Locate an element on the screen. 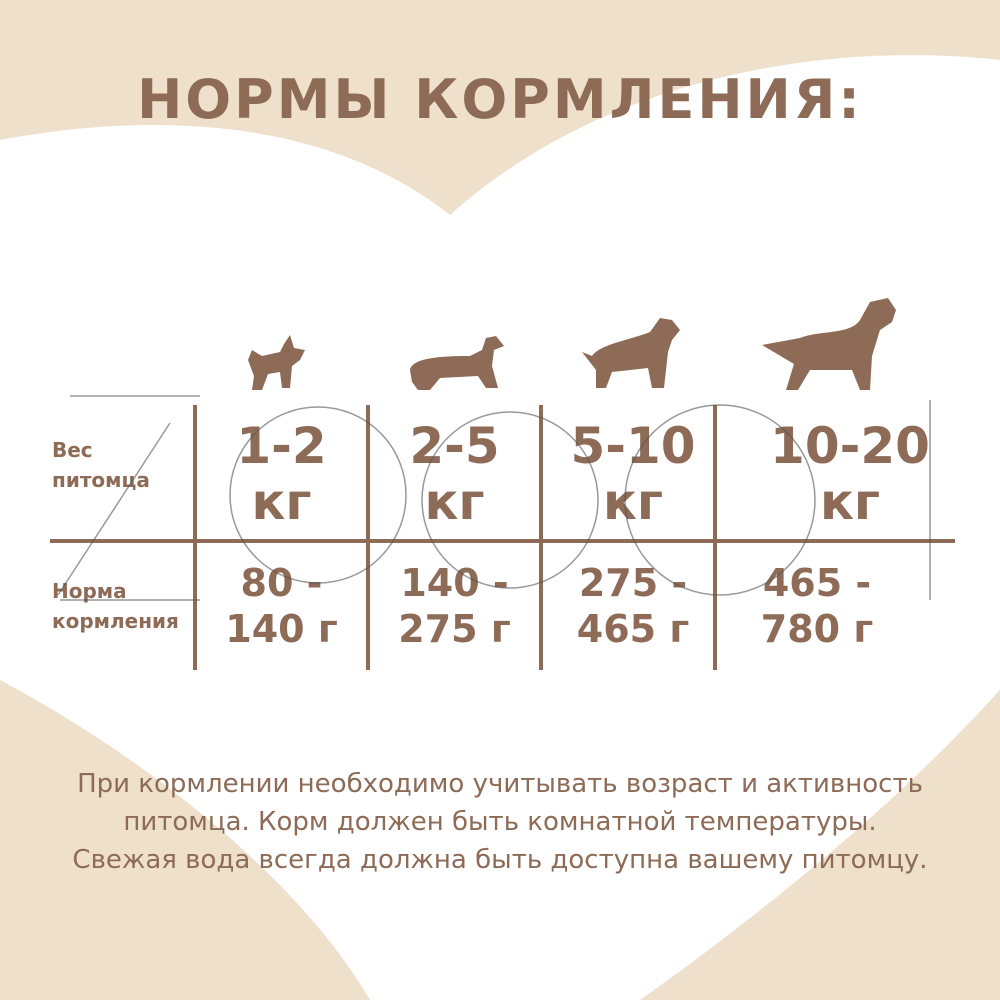 Image resolution: width=1000 pixels, height=1000 pixels. norm-to: 780 г is located at coordinates (817, 629).